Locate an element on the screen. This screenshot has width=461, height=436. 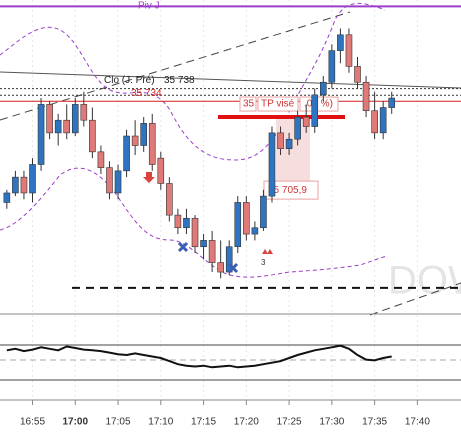
target-zone is located at coordinates (293, 154).